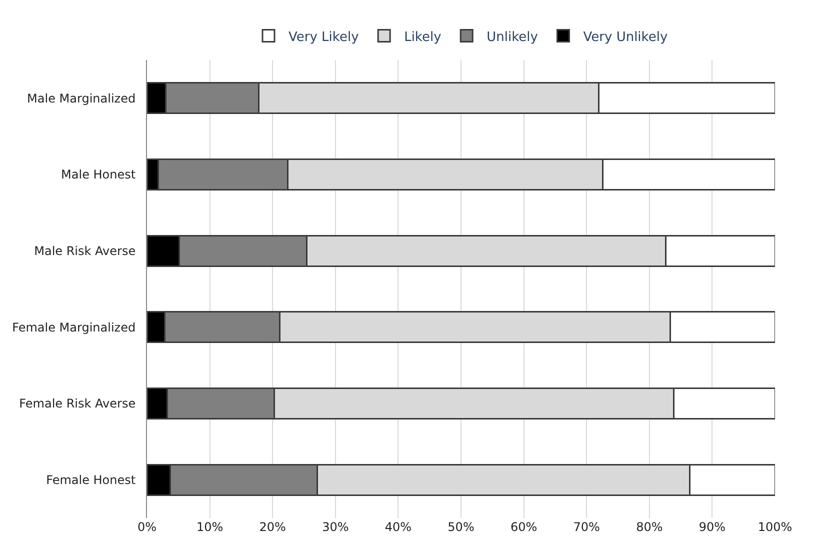 This screenshot has width=815, height=558. Describe the element at coordinates (398, 527) in the screenshot. I see `x-tick-label: 40%` at that location.